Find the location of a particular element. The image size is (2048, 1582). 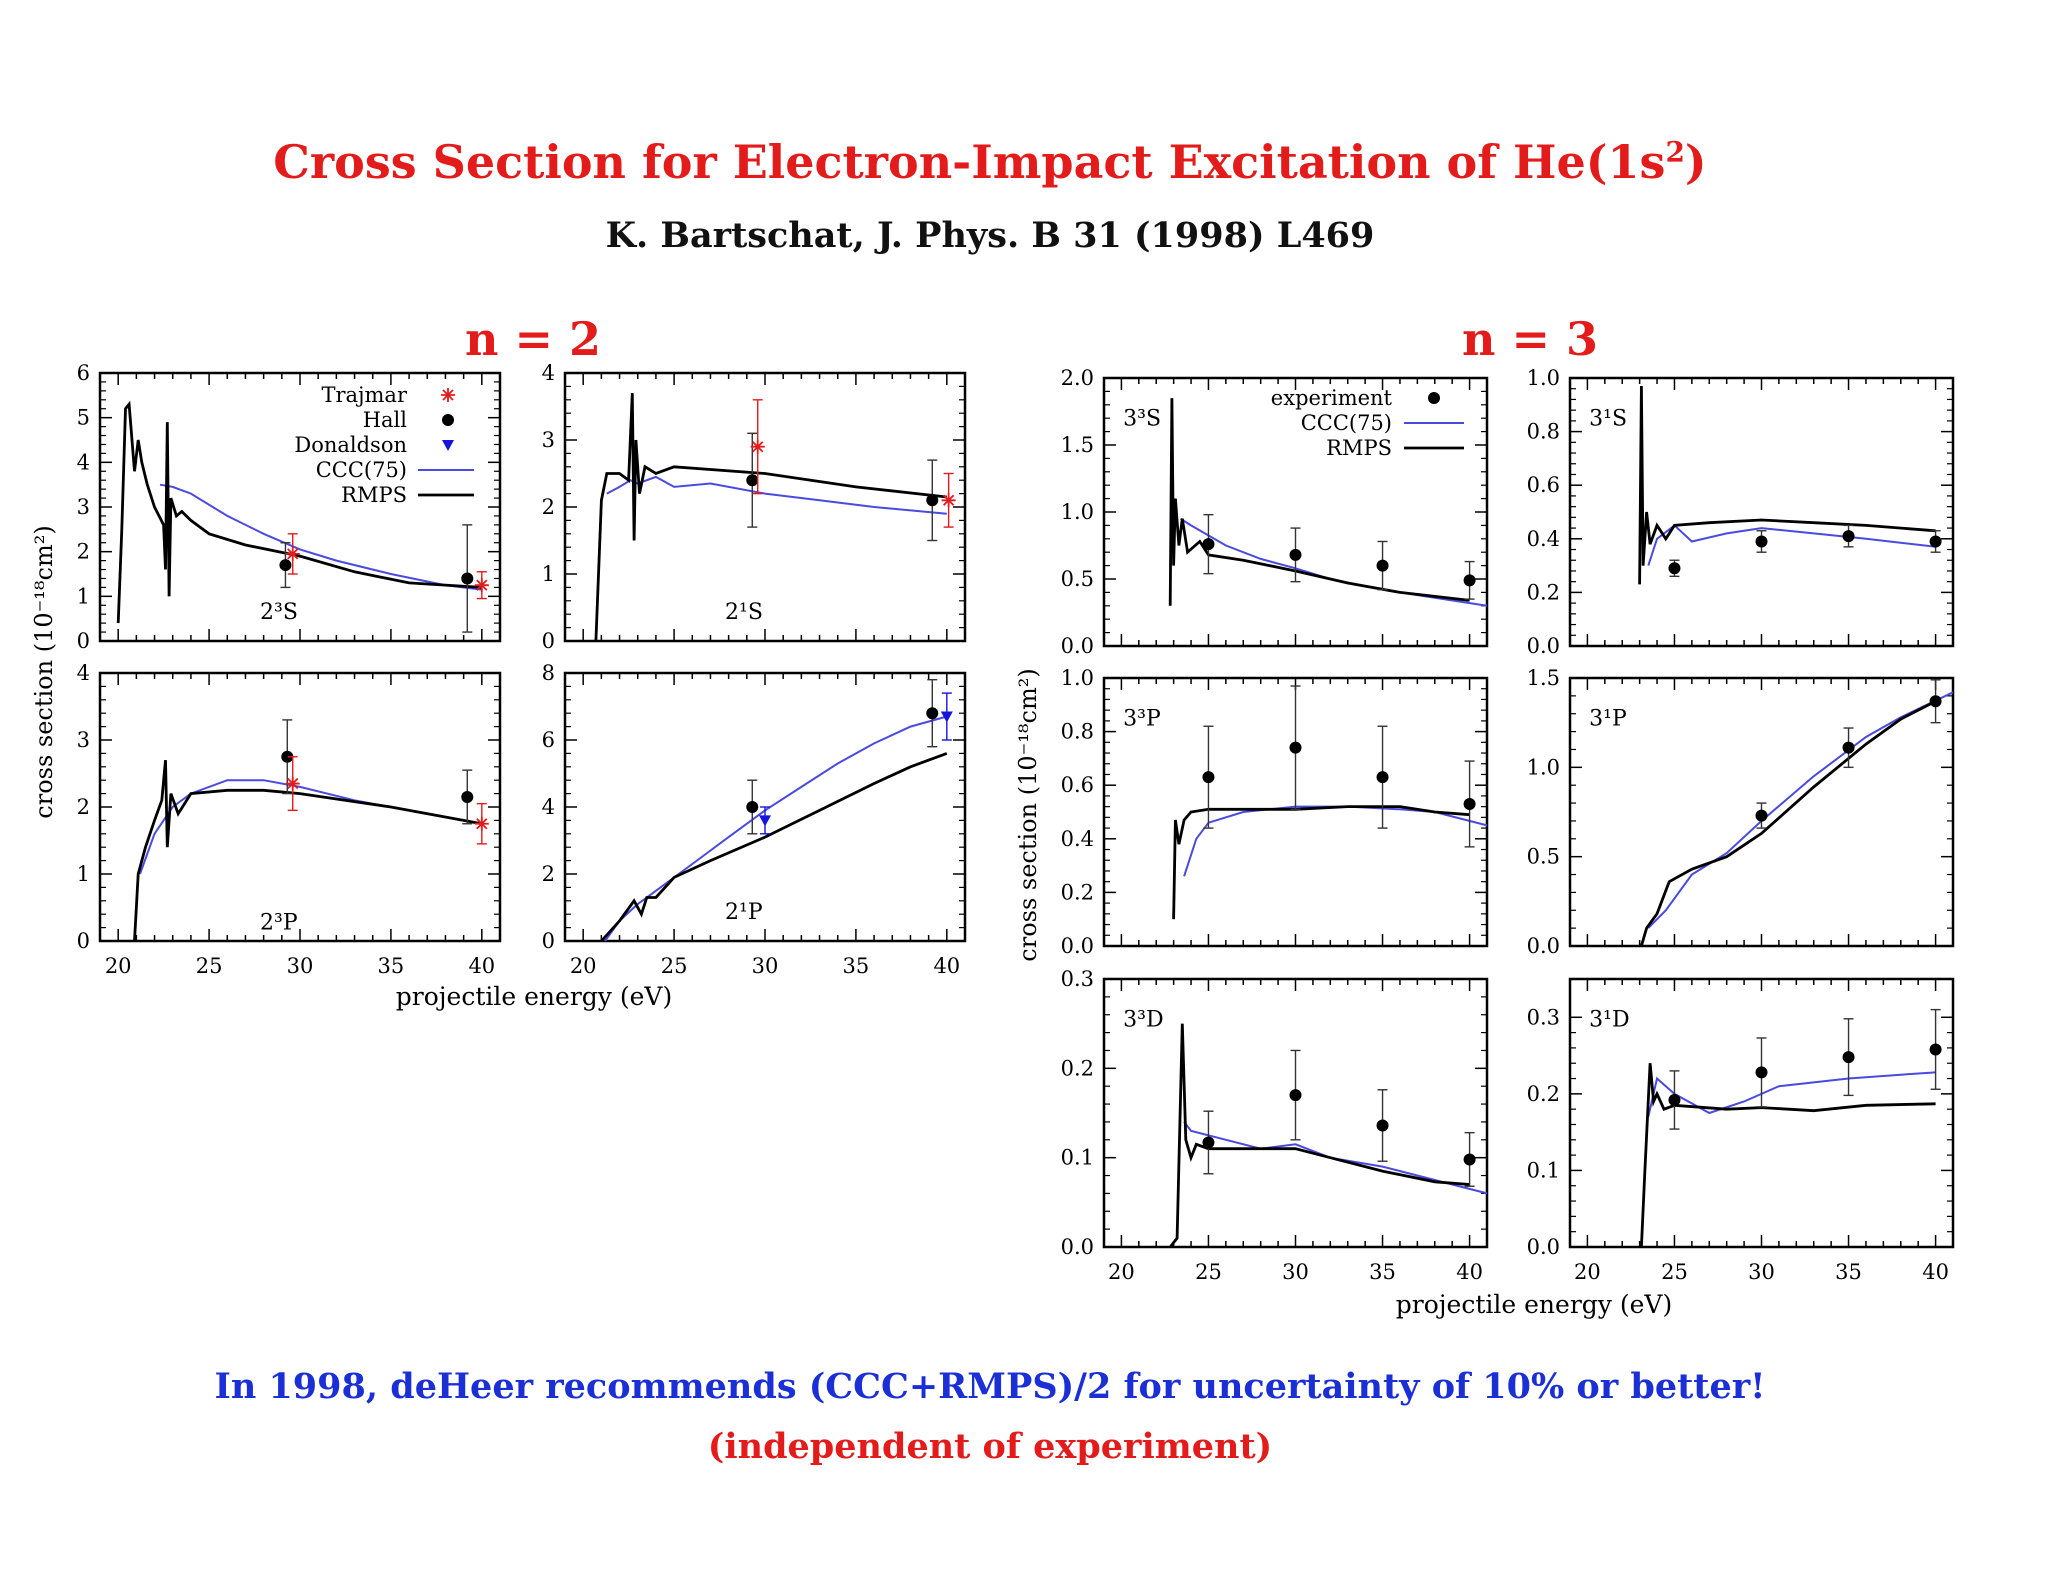

y-tick-label: 0.3 is located at coordinates (1077, 979).